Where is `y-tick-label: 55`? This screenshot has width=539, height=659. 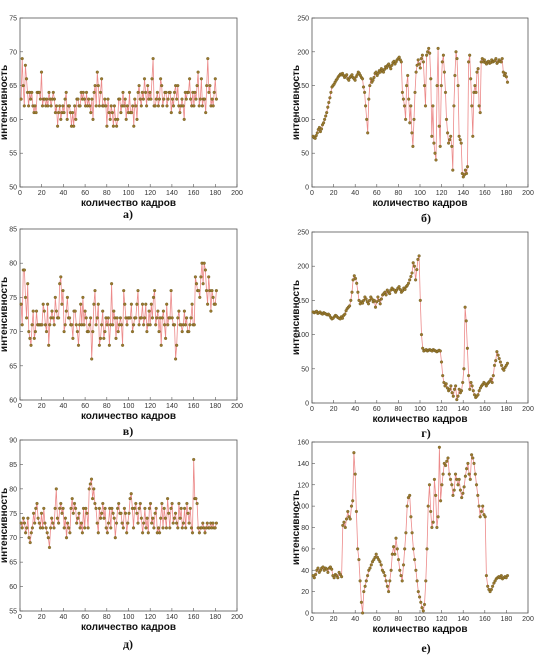
y-tick-label: 55 is located at coordinates (13, 612).